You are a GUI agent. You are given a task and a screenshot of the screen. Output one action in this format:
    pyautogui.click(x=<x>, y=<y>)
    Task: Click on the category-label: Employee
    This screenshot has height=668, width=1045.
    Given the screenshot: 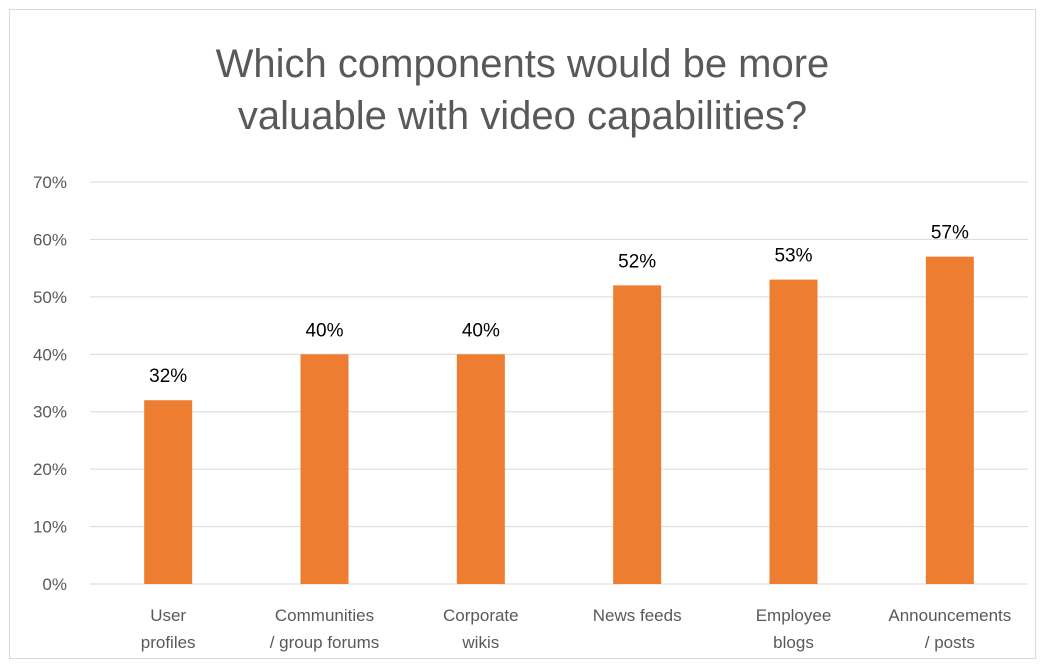 What is the action you would take?
    pyautogui.click(x=794, y=615)
    